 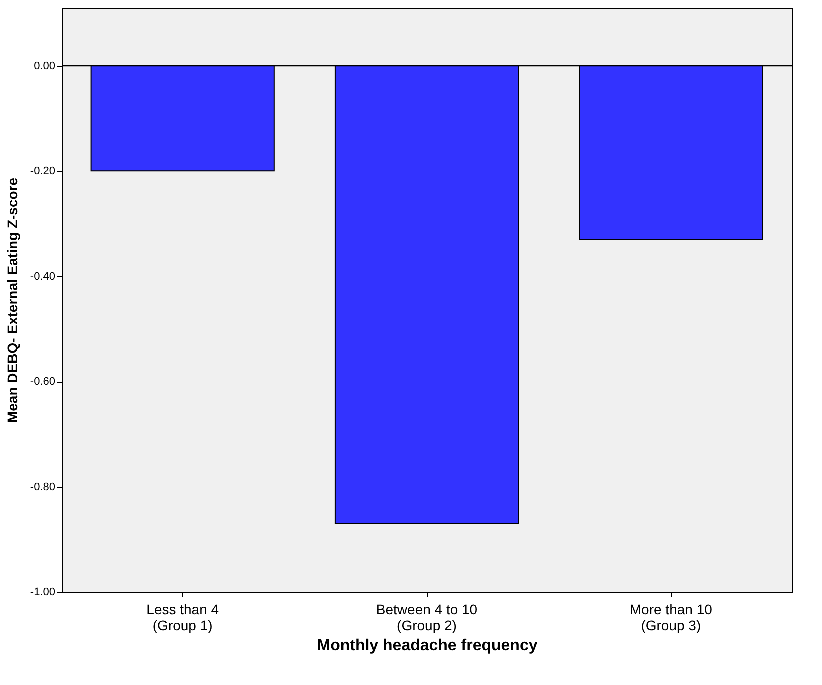 I want to click on x-axis-title: Monthly headache frequency, so click(x=427, y=646).